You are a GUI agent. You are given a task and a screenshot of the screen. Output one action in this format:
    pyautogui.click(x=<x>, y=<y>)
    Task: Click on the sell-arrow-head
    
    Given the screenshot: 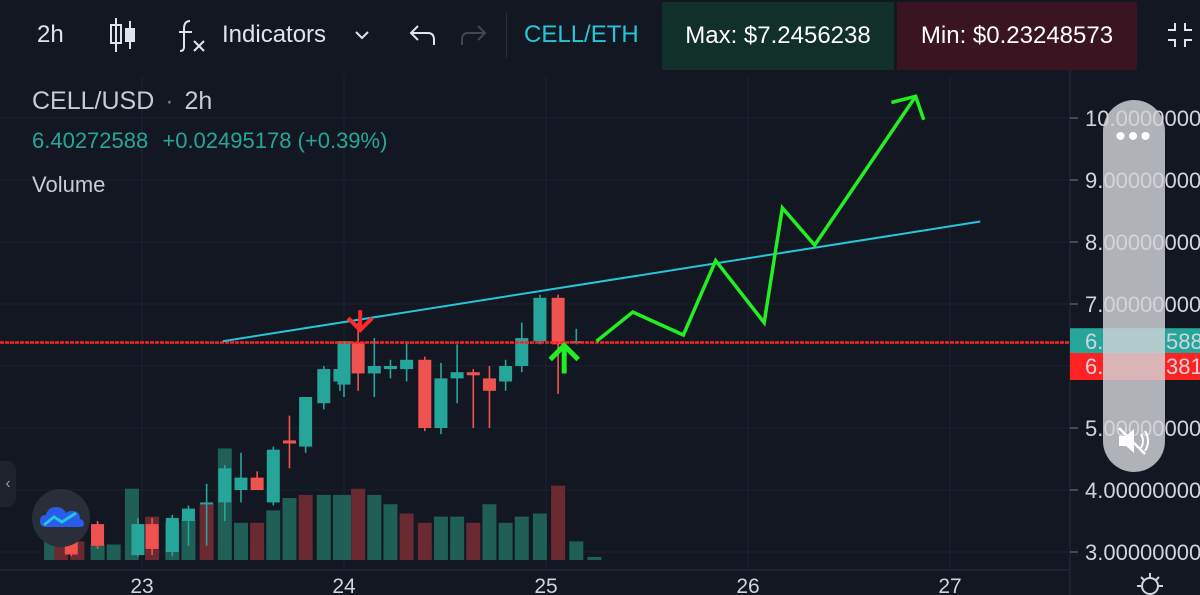 What is the action you would take?
    pyautogui.click(x=360, y=324)
    